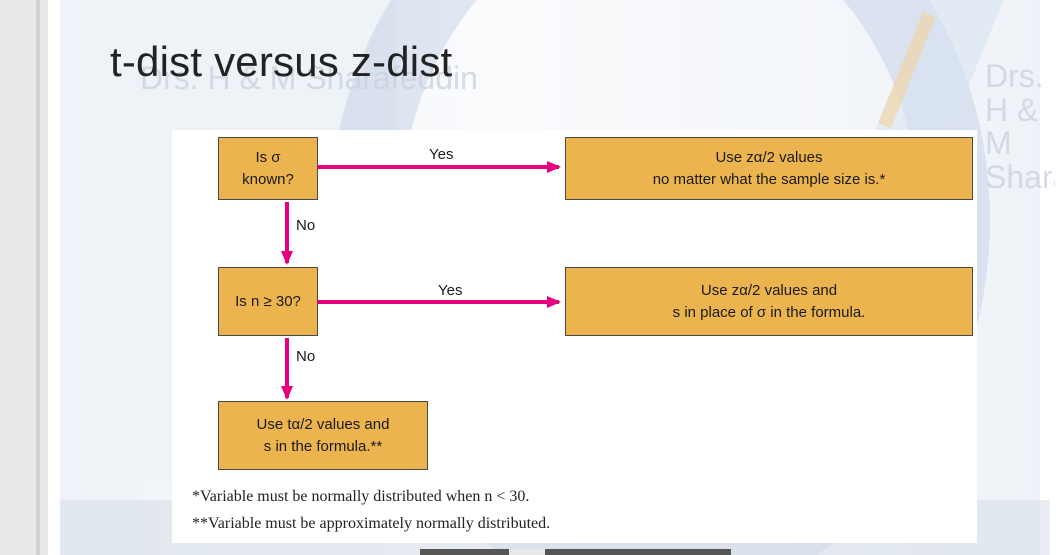  What do you see at coordinates (24, 277) in the screenshot?
I see `left-margin-strip` at bounding box center [24, 277].